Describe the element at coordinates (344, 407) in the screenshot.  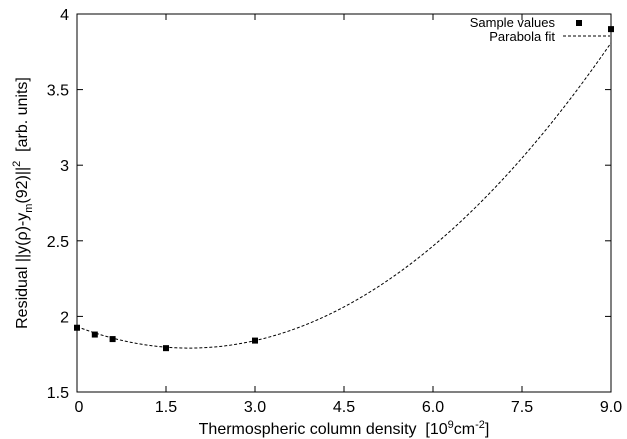
I see `x-tick-label: 4.5` at that location.